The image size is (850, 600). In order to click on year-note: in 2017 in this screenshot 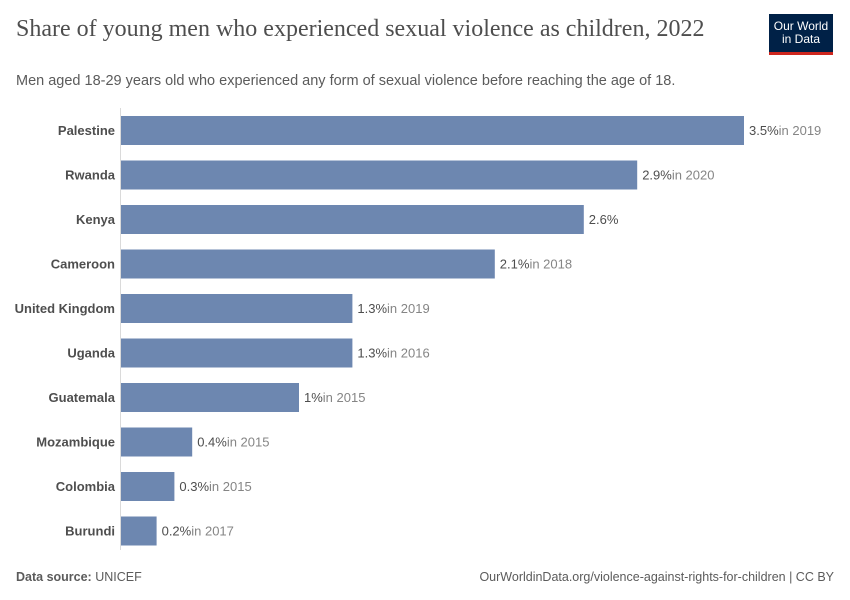, I will do `click(212, 531)`.